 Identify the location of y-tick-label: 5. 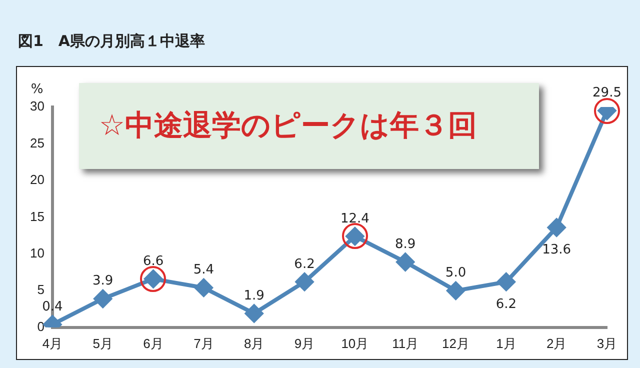
(40, 290).